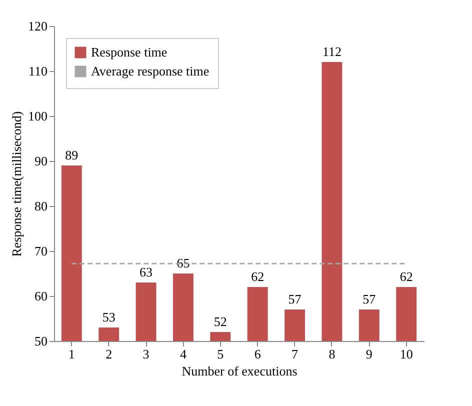 The height and width of the screenshot is (406, 472). What do you see at coordinates (332, 354) in the screenshot?
I see `x-tick-label: 8` at bounding box center [332, 354].